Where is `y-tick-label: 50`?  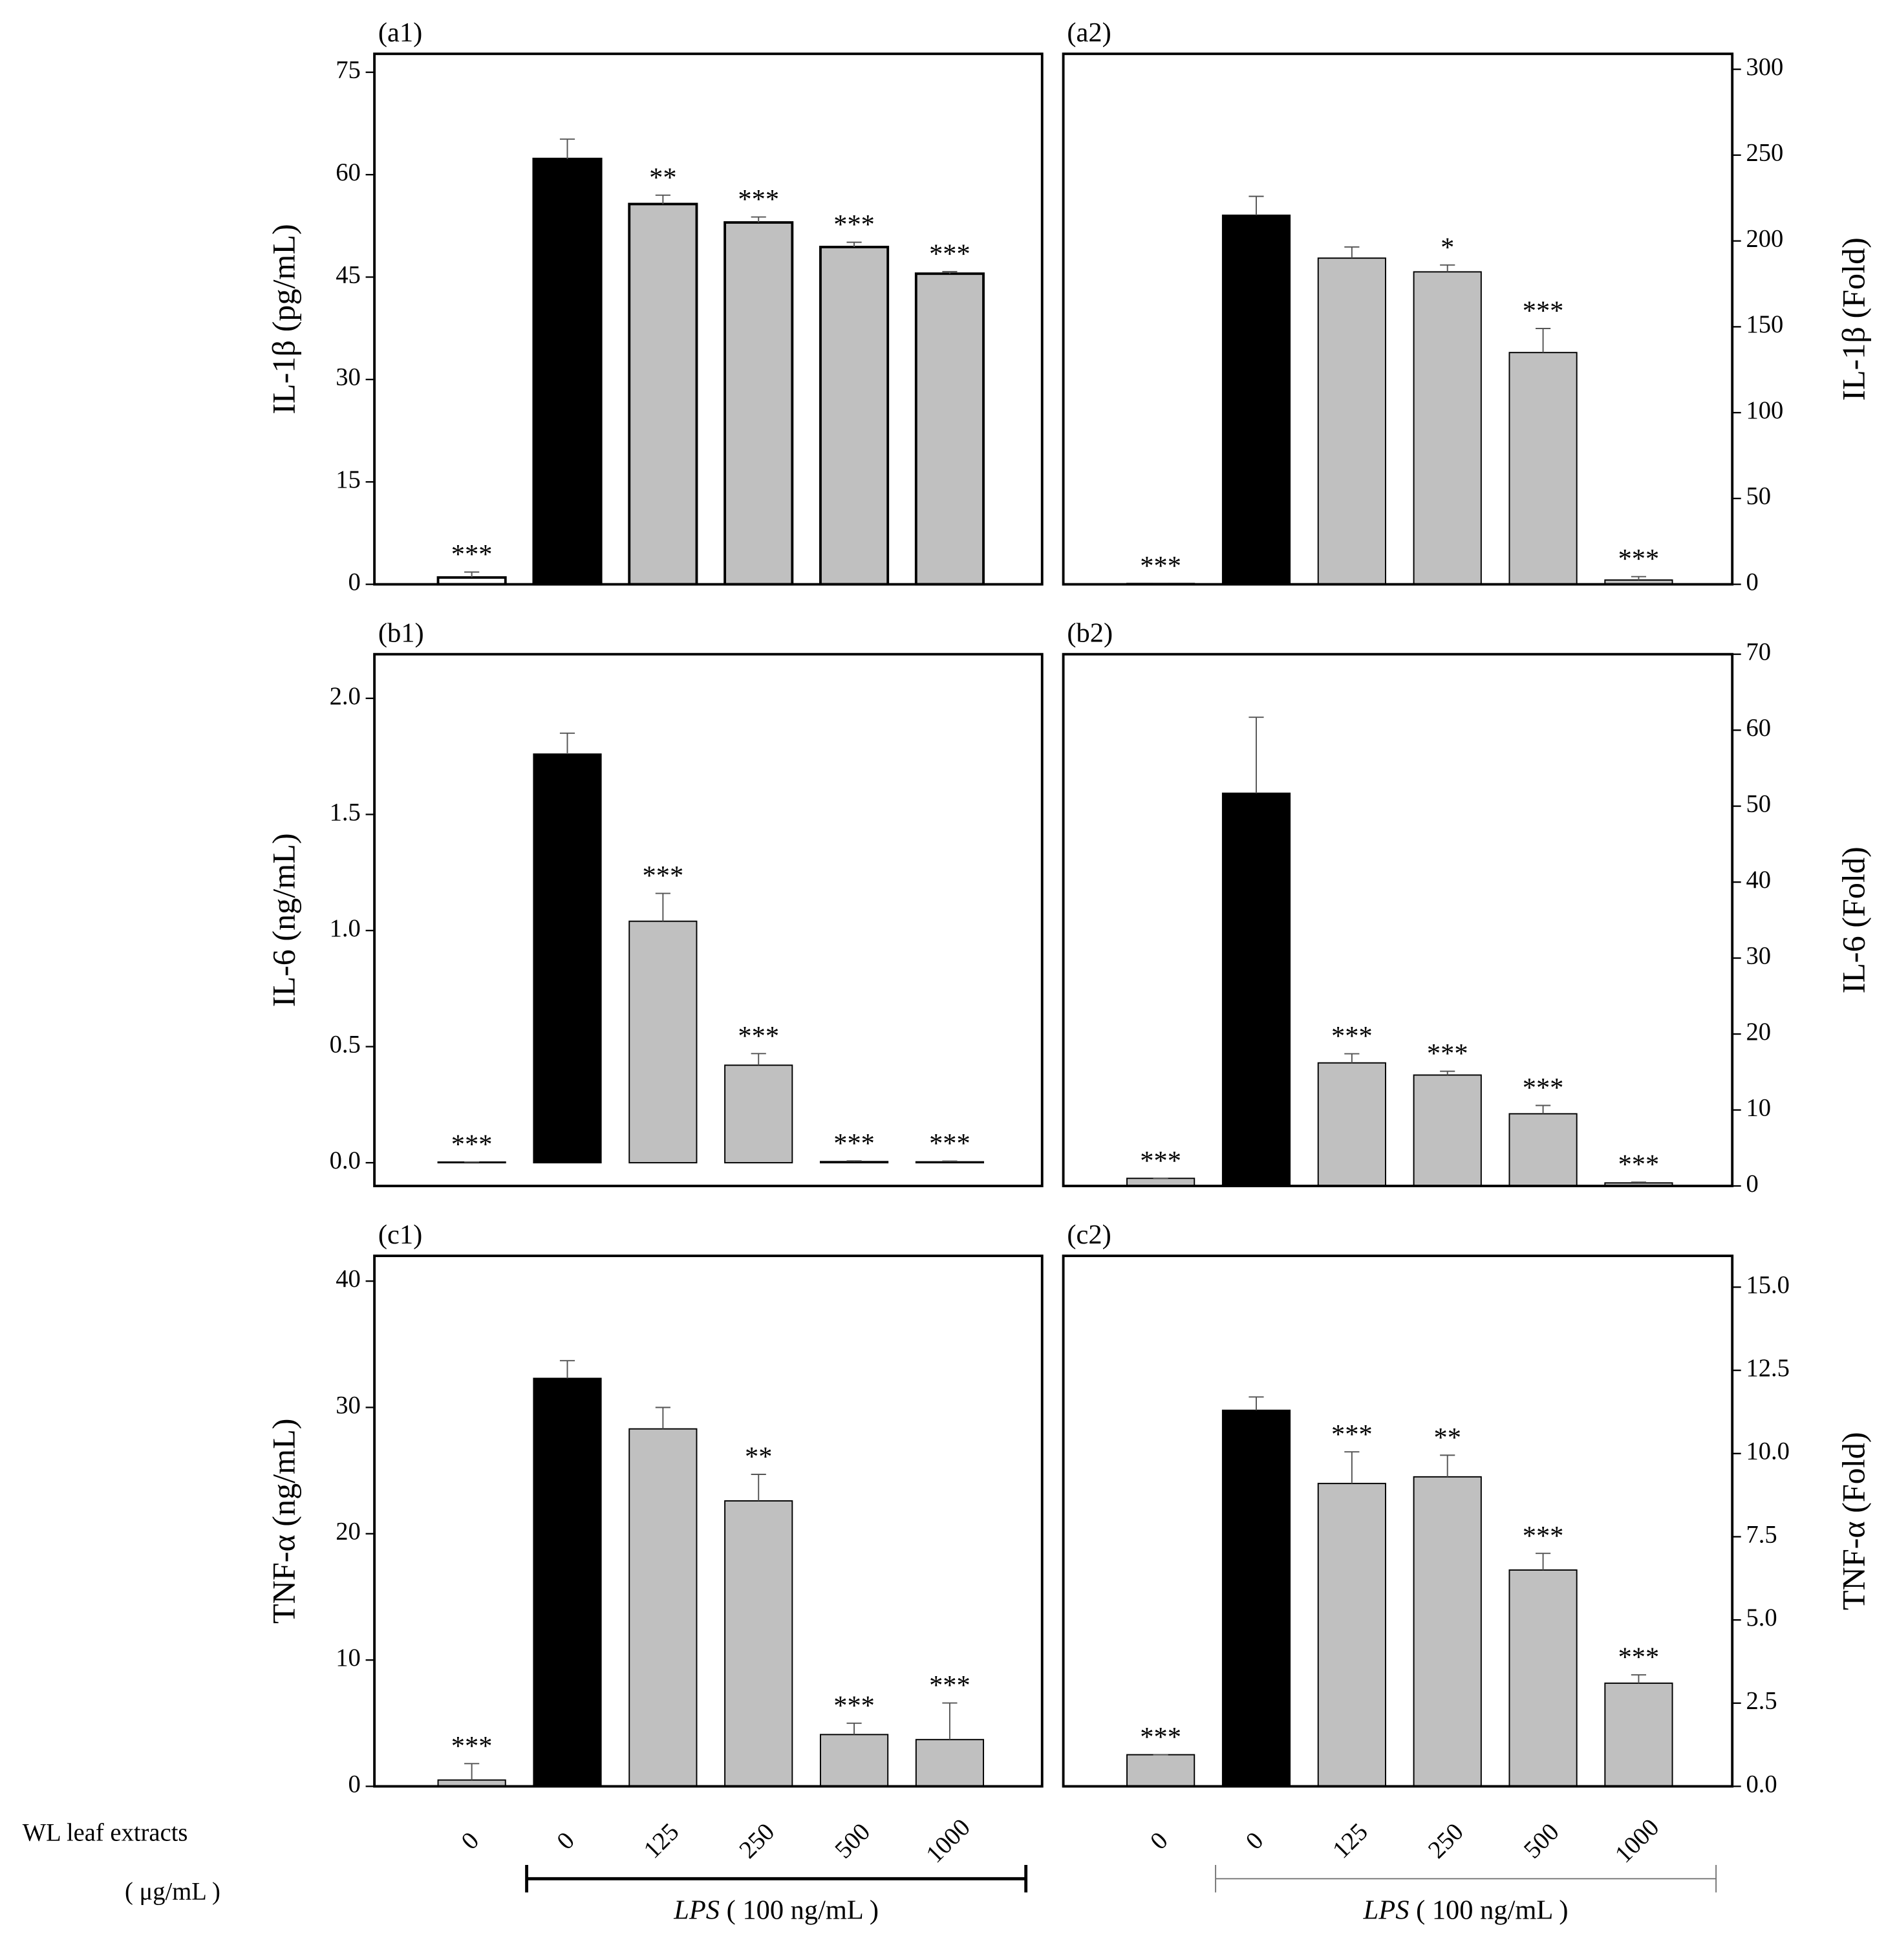 y-tick-label: 50 is located at coordinates (1758, 804).